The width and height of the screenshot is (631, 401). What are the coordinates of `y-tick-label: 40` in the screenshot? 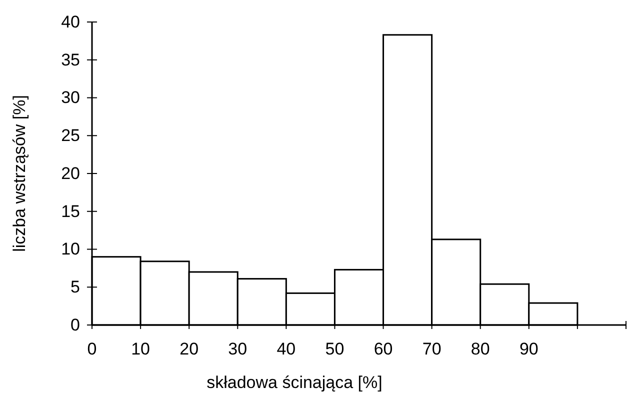 It's located at (70, 22).